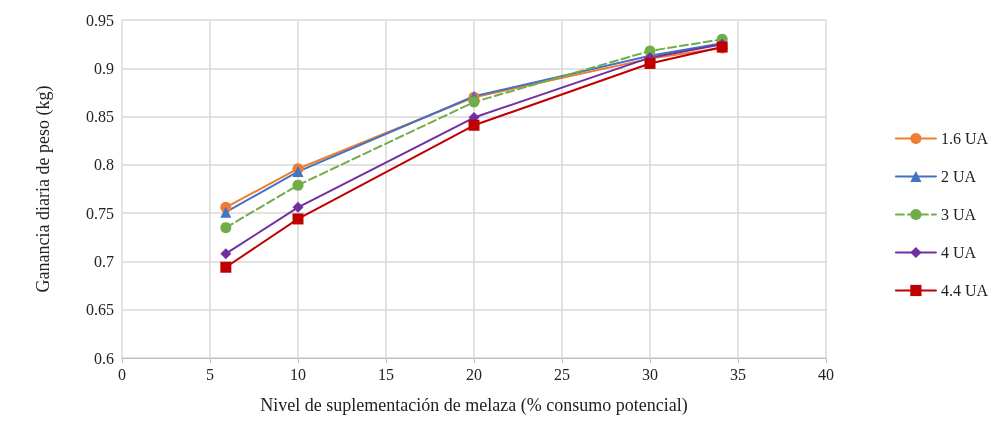 Image resolution: width=1003 pixels, height=429 pixels. Describe the element at coordinates (210, 374) in the screenshot. I see `x-tick-label: 5` at that location.